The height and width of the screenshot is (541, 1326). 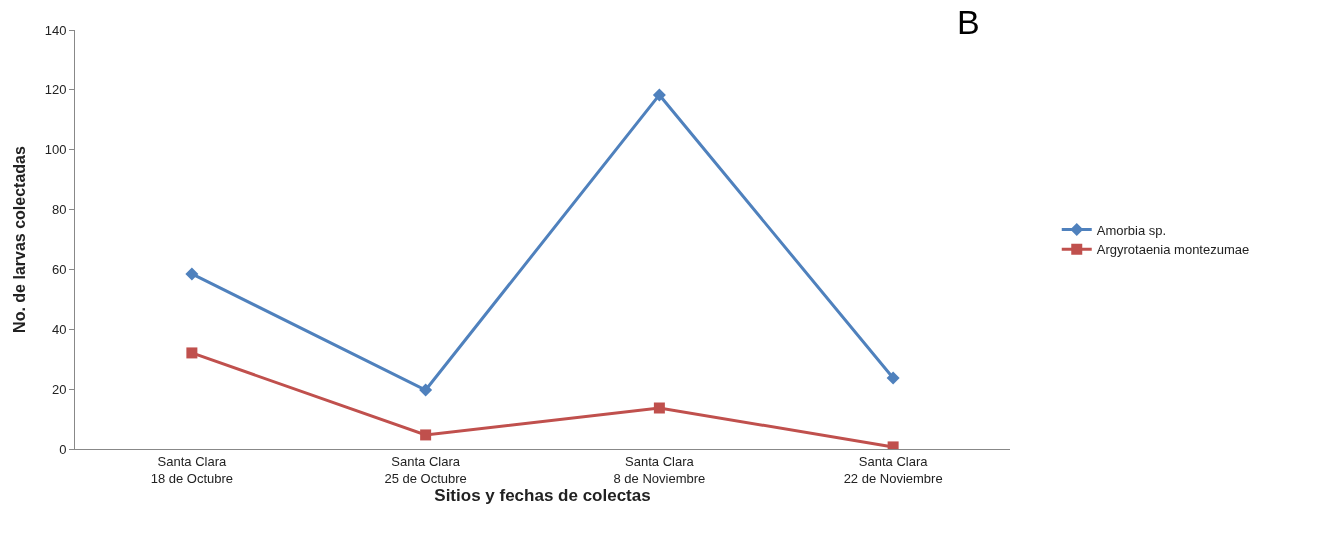 What do you see at coordinates (19, 239) in the screenshot?
I see `y-axis-title: No. de larvas colectadas` at bounding box center [19, 239].